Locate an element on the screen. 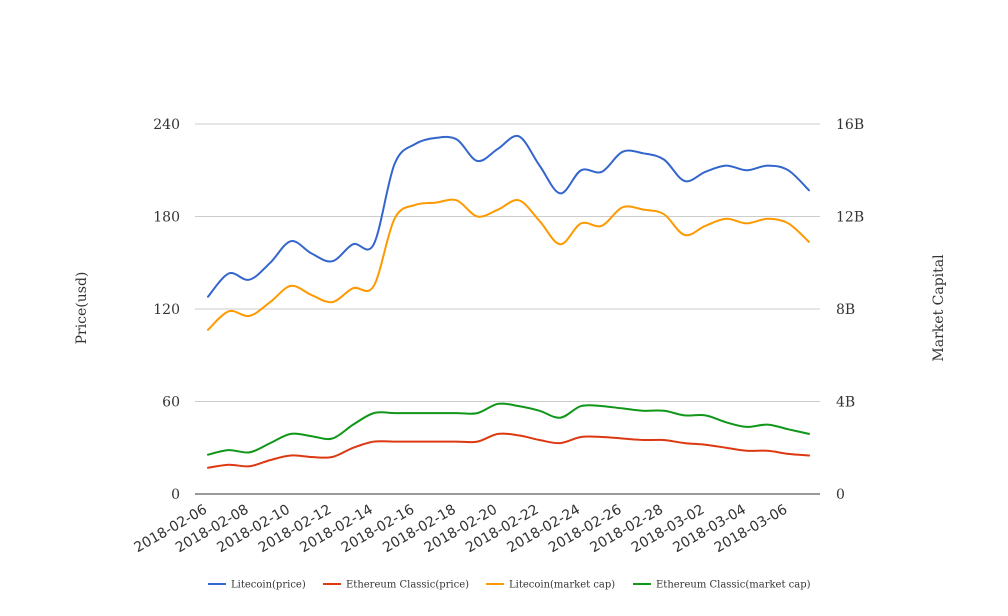  left-y-tick-label: 240 is located at coordinates (166, 125).